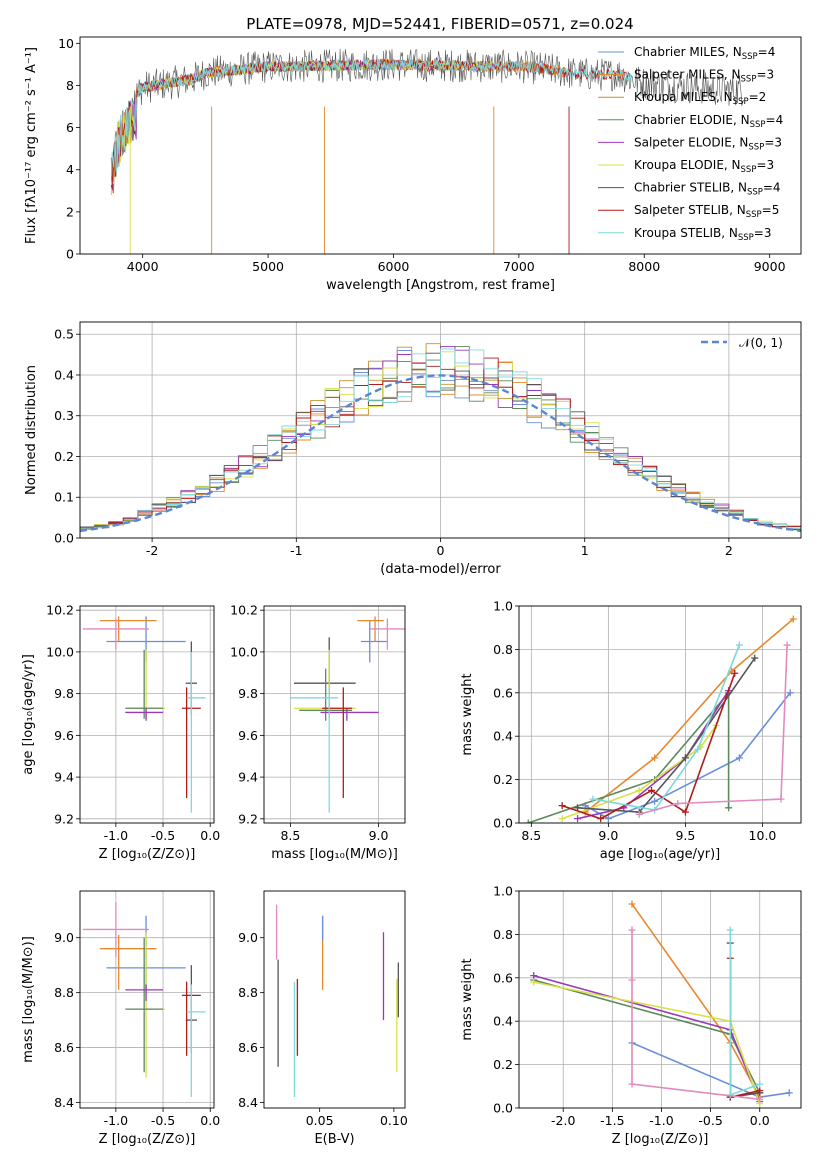 The image size is (819, 1174). Describe the element at coordinates (771, 210) in the screenshot. I see `legend-suffix: =5` at that location.